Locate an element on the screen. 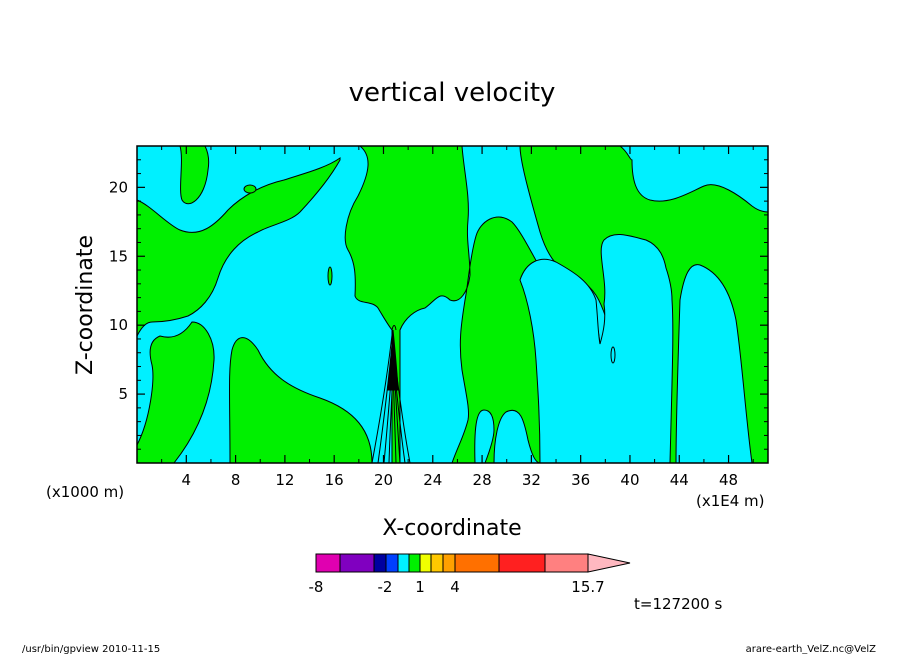  updraft-core is located at coordinates (391, 394).